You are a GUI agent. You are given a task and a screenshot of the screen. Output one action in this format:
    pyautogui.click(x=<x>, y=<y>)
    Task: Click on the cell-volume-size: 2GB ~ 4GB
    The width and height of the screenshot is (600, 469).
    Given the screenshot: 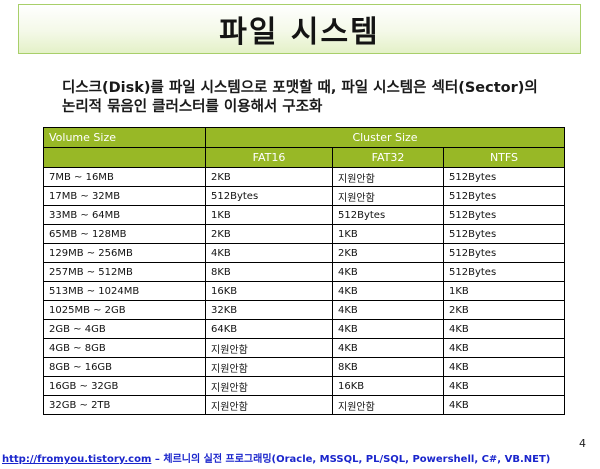 What is the action you would take?
    pyautogui.click(x=124, y=329)
    